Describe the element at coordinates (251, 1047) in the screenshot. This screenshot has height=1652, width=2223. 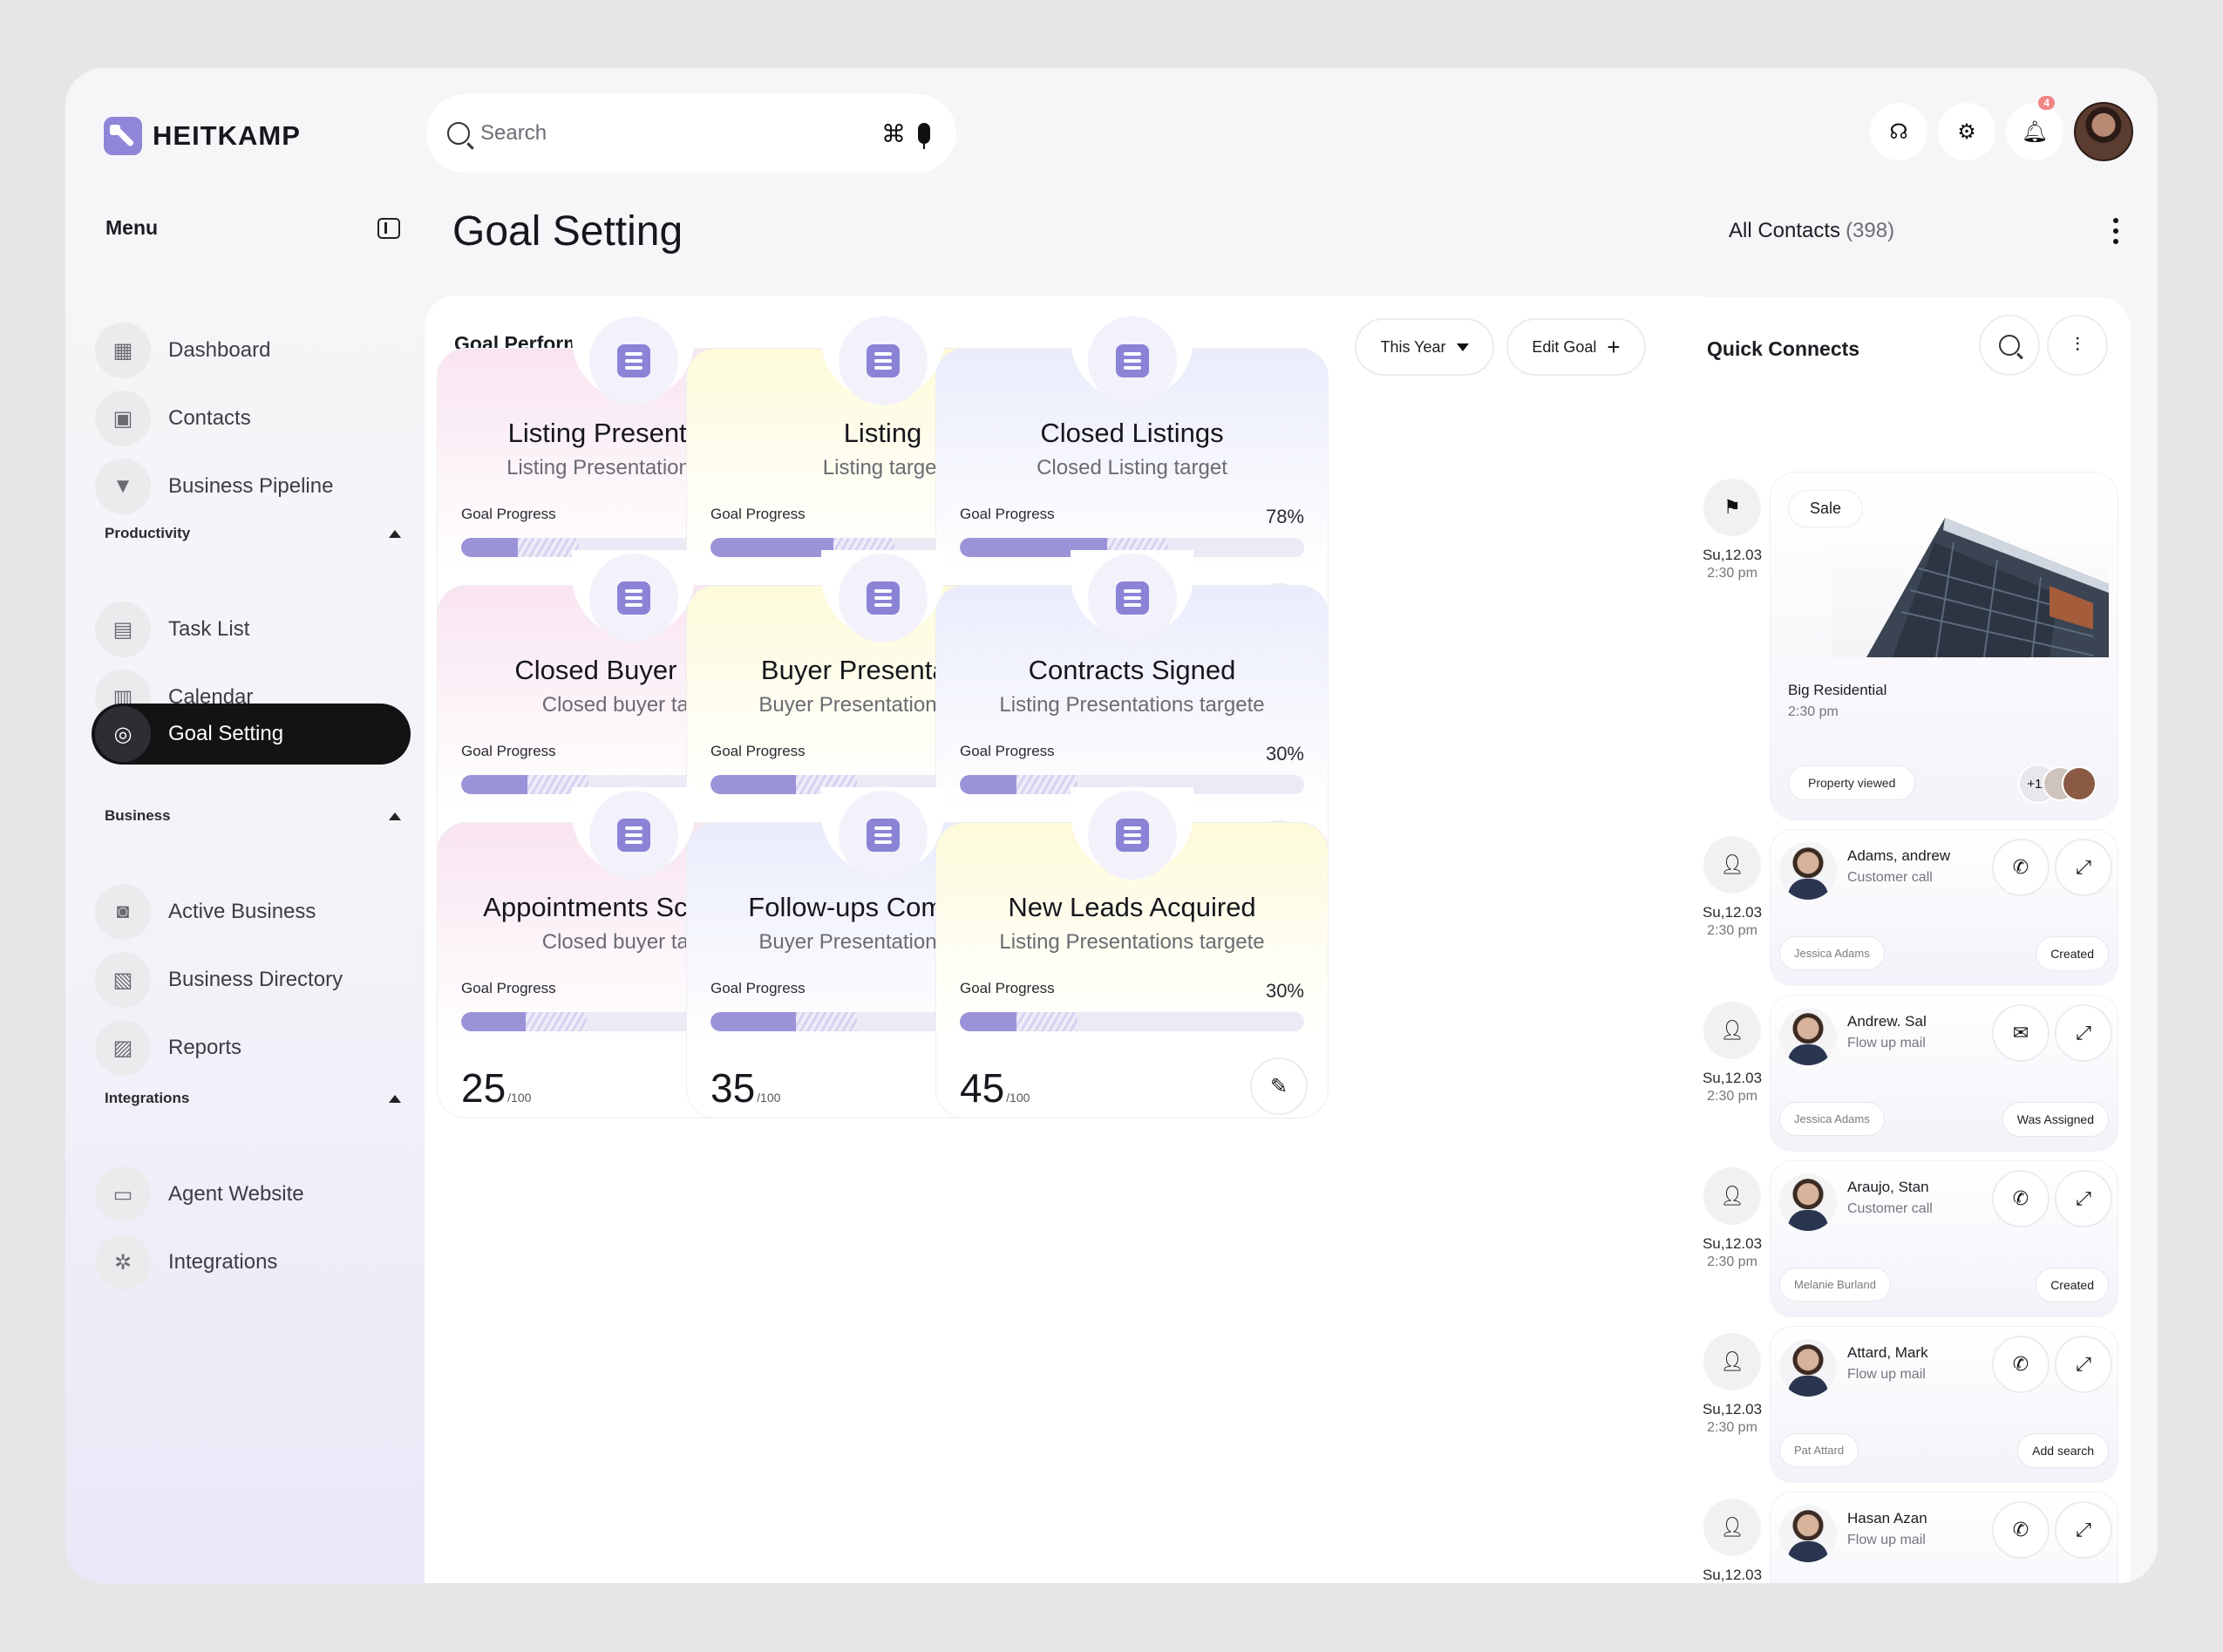
I see `sidebar-item-reports: ▨ Reports` at that location.